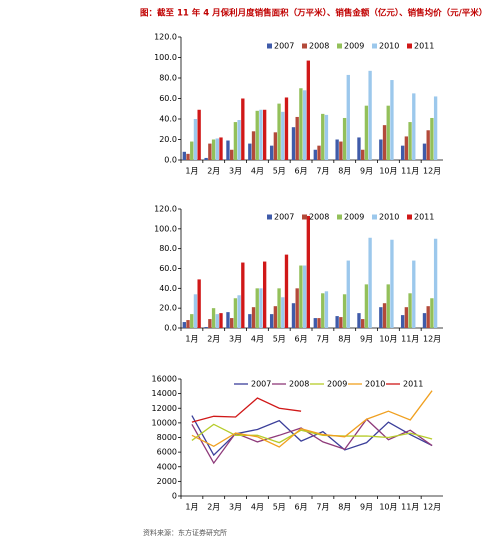 This screenshot has width=499, height=545. What do you see at coordinates (366, 339) in the screenshot?
I see `x-tick-label: 9月` at bounding box center [366, 339].